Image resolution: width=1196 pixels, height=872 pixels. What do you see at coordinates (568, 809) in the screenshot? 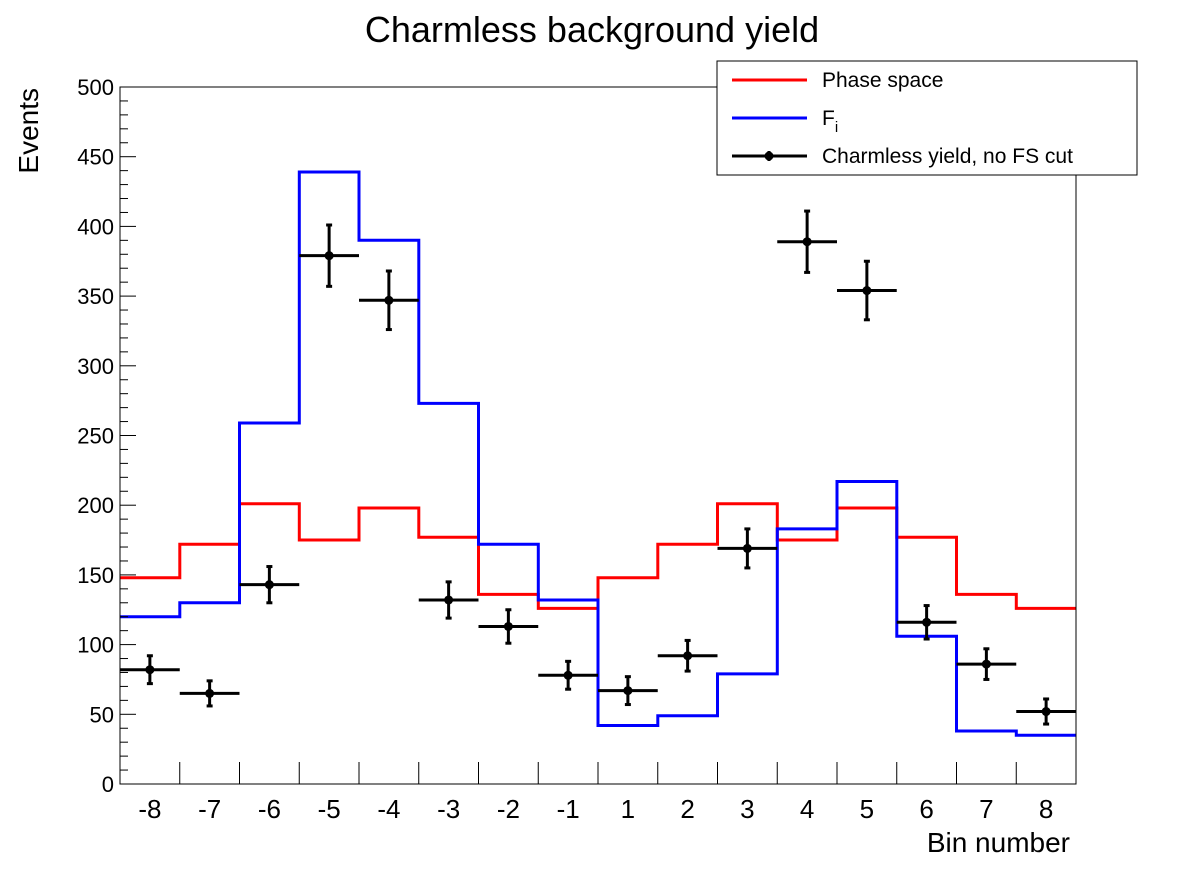
I see `x-tick-label: -1` at bounding box center [568, 809].